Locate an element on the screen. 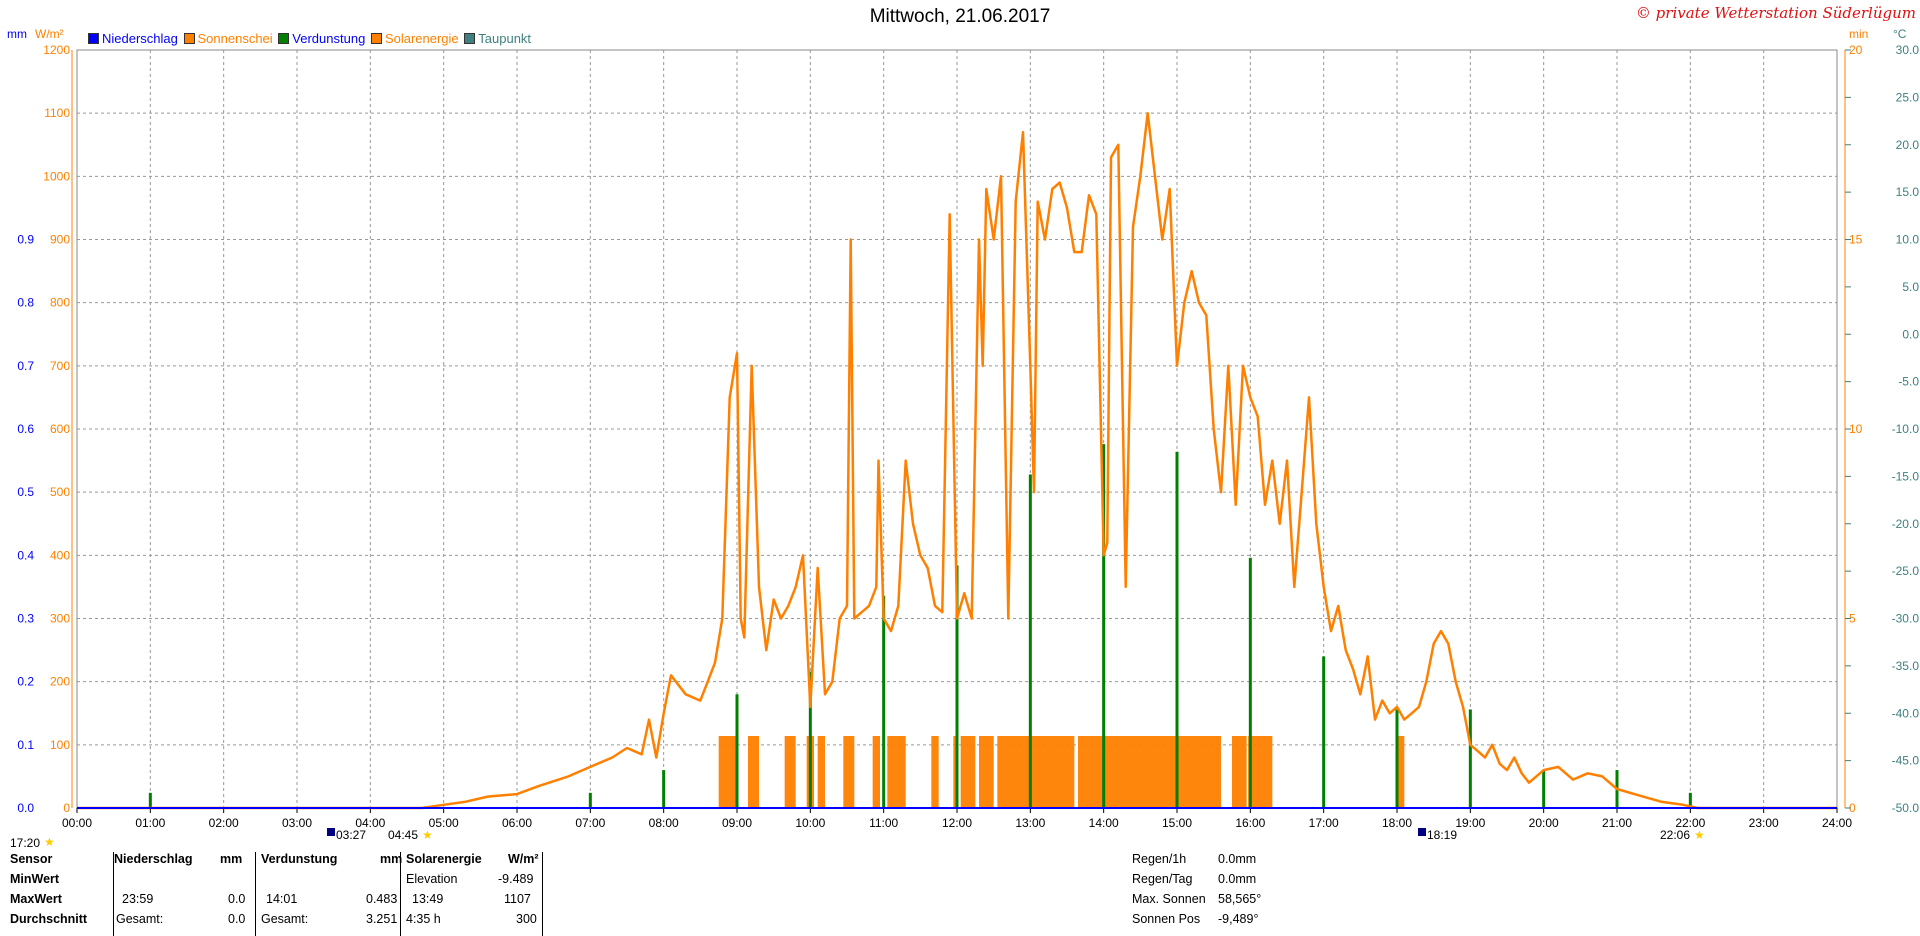 This screenshot has height=936, width=1920. min-tick-label: 15 is located at coordinates (1856, 240).